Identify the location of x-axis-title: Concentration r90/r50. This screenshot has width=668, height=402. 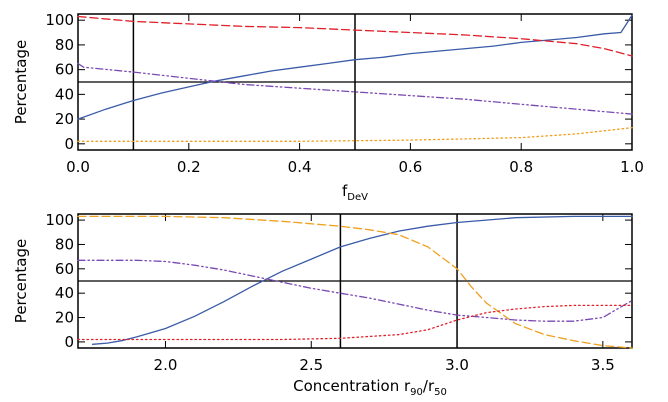
(370, 387).